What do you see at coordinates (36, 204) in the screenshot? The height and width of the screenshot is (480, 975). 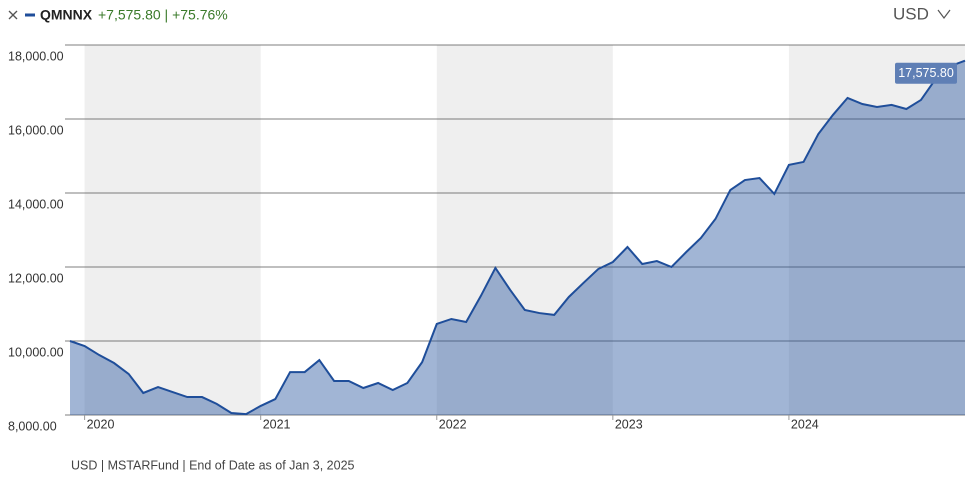 I see `y-tick-label: 14,000.00` at bounding box center [36, 204].